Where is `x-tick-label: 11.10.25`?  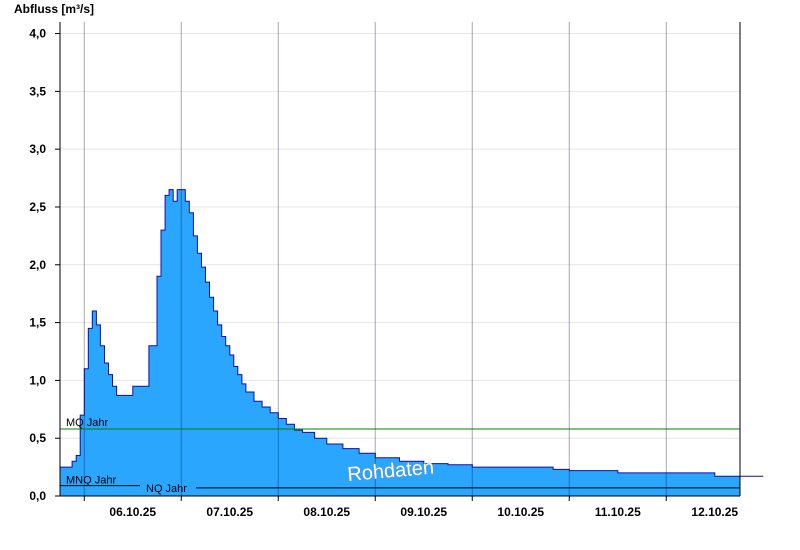 x-tick-label: 11.10.25 is located at coordinates (618, 512).